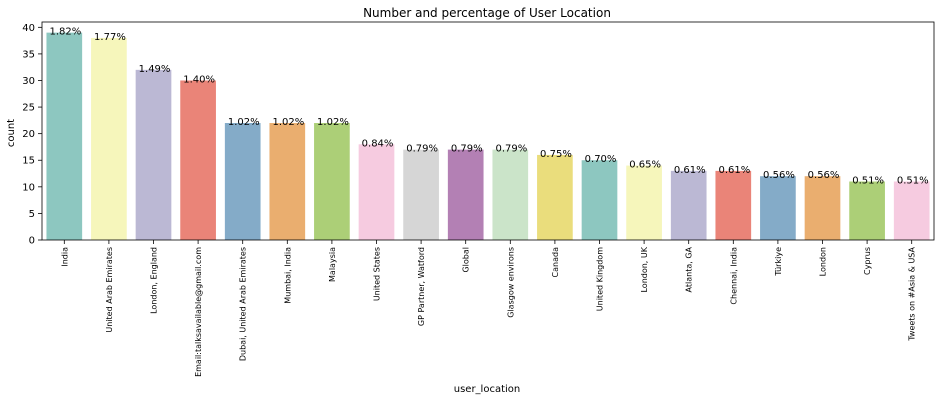  I want to click on x-tick-label: United Arab Emirates, so click(109, 290).